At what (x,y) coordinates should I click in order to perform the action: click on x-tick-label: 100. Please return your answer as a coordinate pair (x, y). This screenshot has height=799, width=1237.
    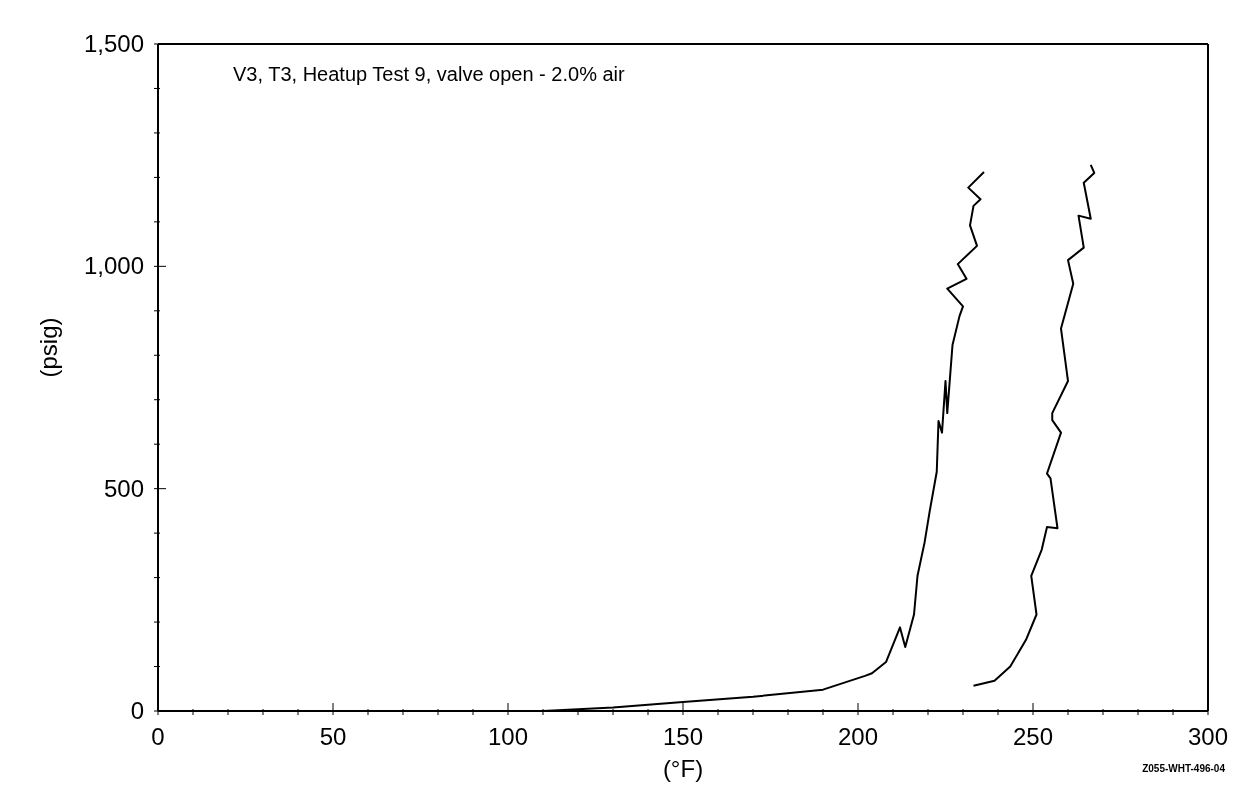
    Looking at the image, I should click on (508, 736).